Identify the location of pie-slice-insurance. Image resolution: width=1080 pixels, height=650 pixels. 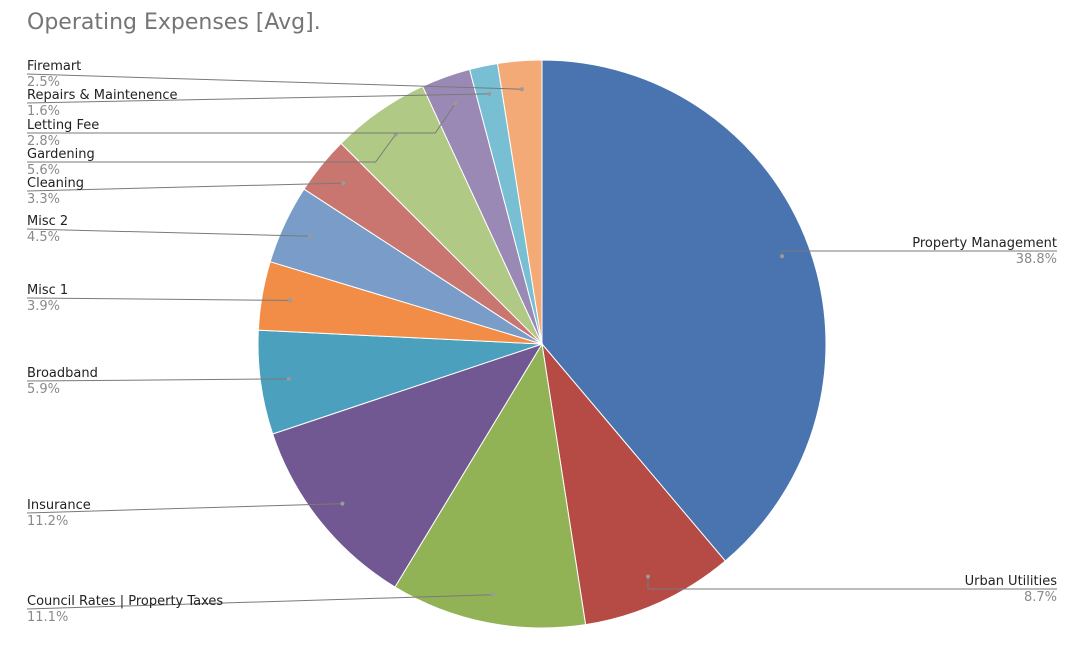
(407, 465).